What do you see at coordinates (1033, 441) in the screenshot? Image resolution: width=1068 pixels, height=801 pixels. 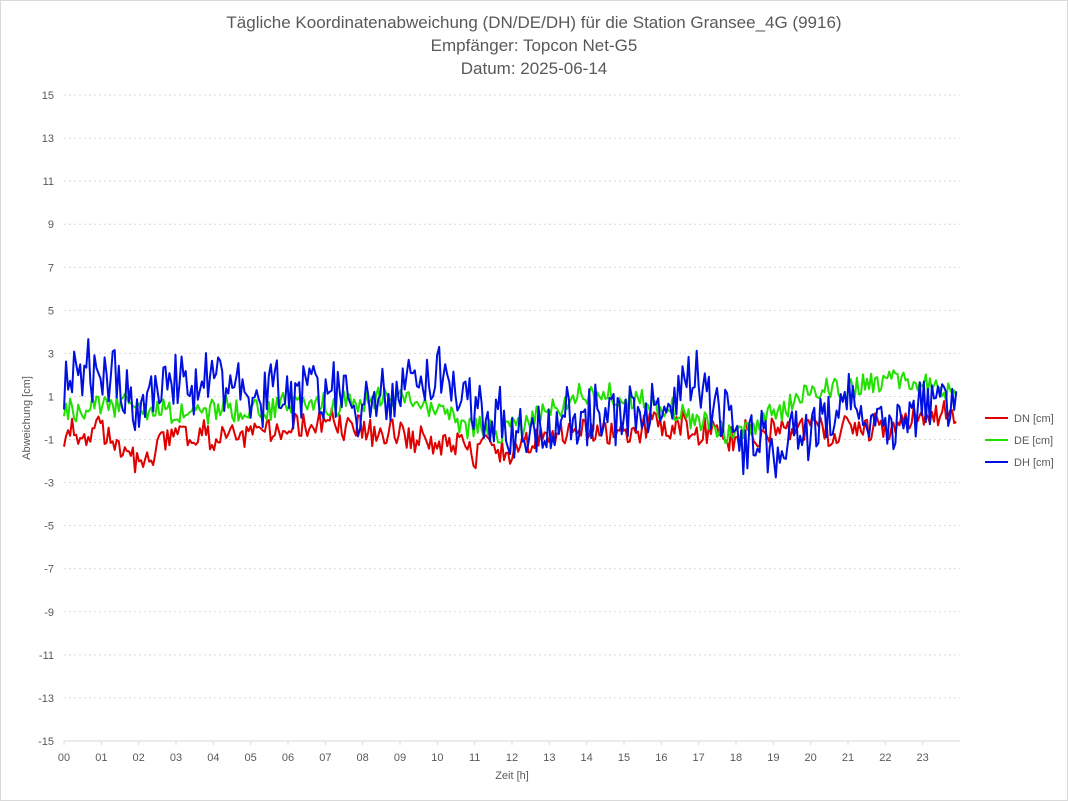 I see `legend-label-de: DE [cm]` at bounding box center [1033, 441].